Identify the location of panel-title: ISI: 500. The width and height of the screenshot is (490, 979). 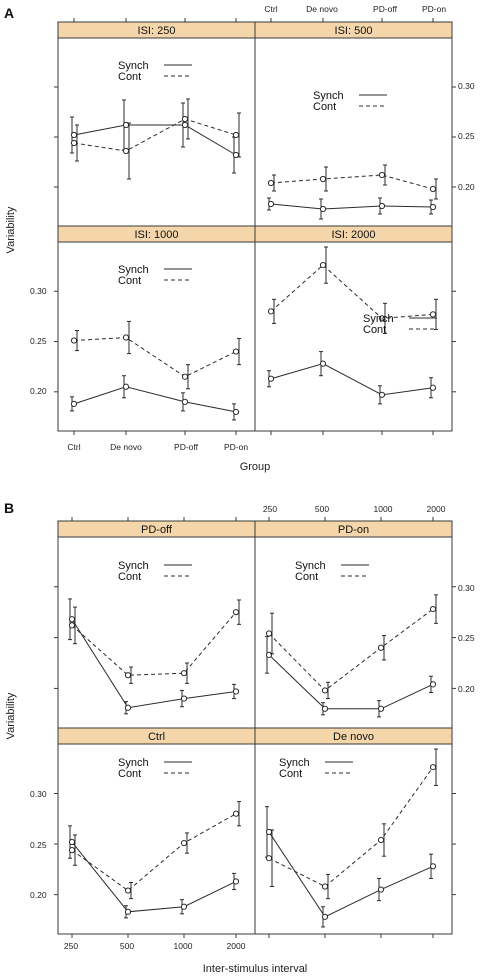
(354, 31).